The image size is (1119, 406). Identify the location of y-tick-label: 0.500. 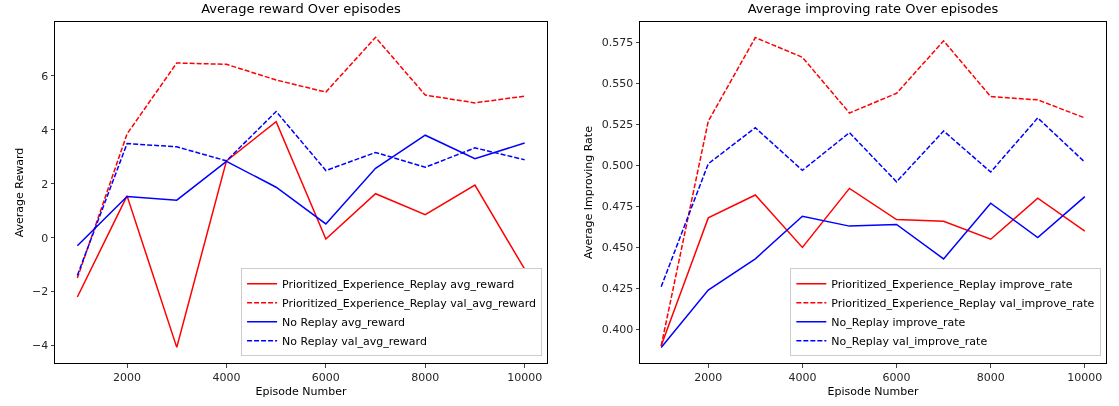
(617, 166).